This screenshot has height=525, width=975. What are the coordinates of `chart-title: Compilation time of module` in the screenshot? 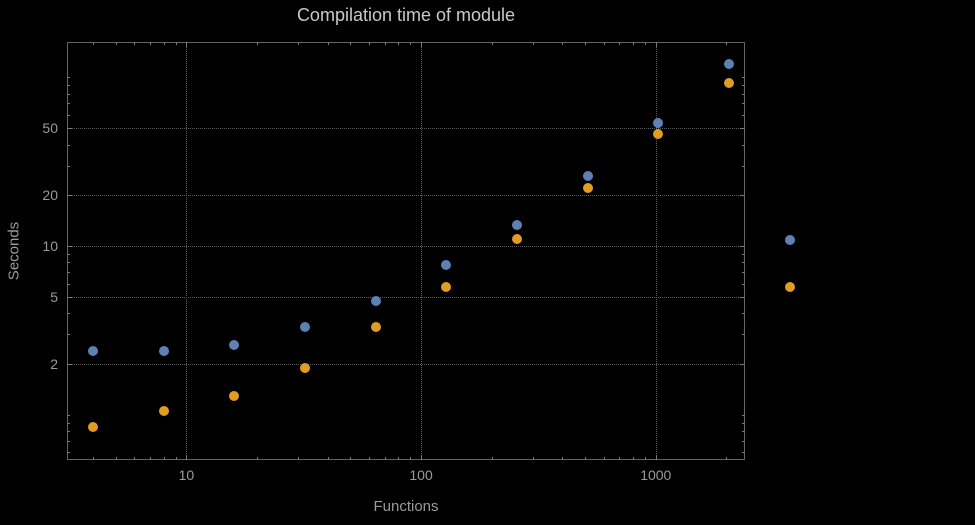 It's located at (406, 15).